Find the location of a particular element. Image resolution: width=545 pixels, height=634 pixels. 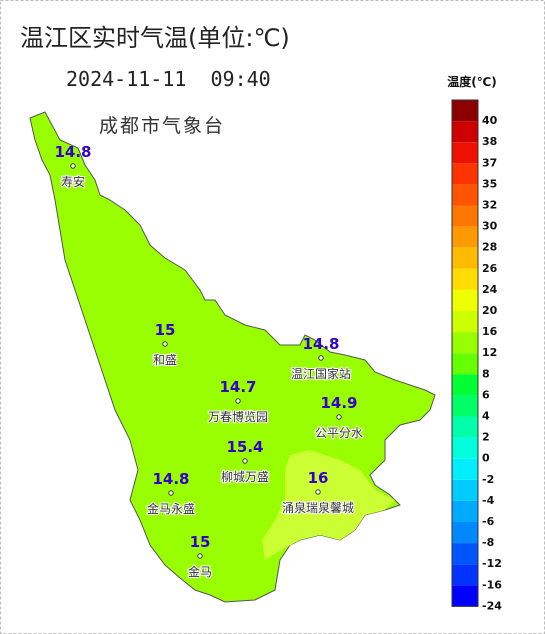

legend-tick-label: 30 is located at coordinates (490, 226).